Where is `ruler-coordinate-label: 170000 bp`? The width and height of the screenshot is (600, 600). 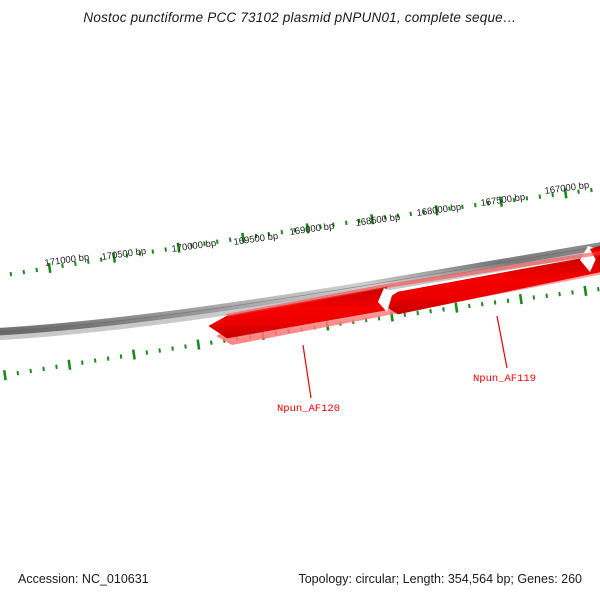
ruler-coordinate-label: 170000 bp is located at coordinates (194, 246).